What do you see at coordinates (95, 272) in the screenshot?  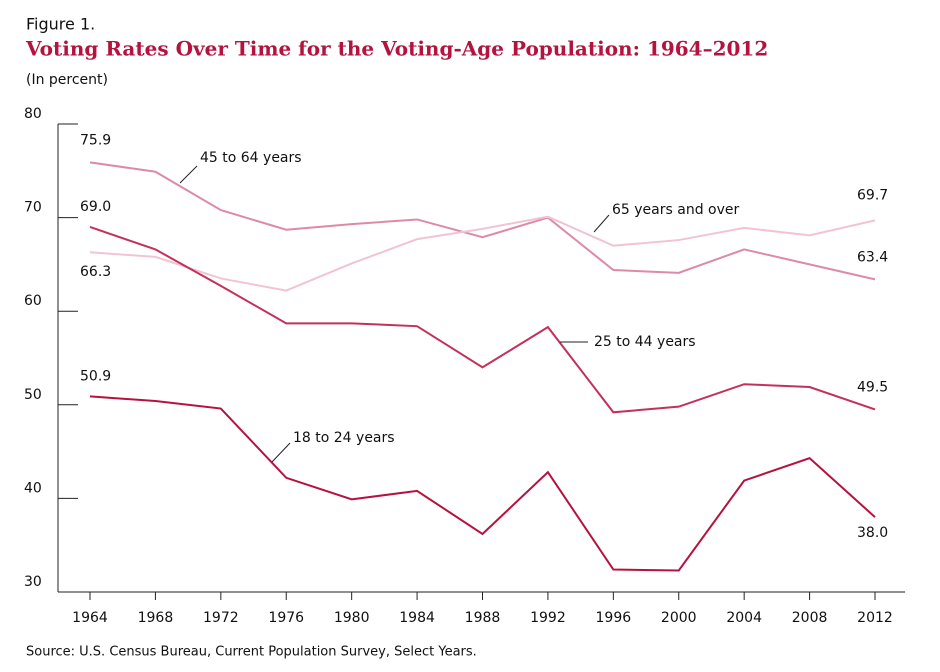 I see `value-label: 66.3` at bounding box center [95, 272].